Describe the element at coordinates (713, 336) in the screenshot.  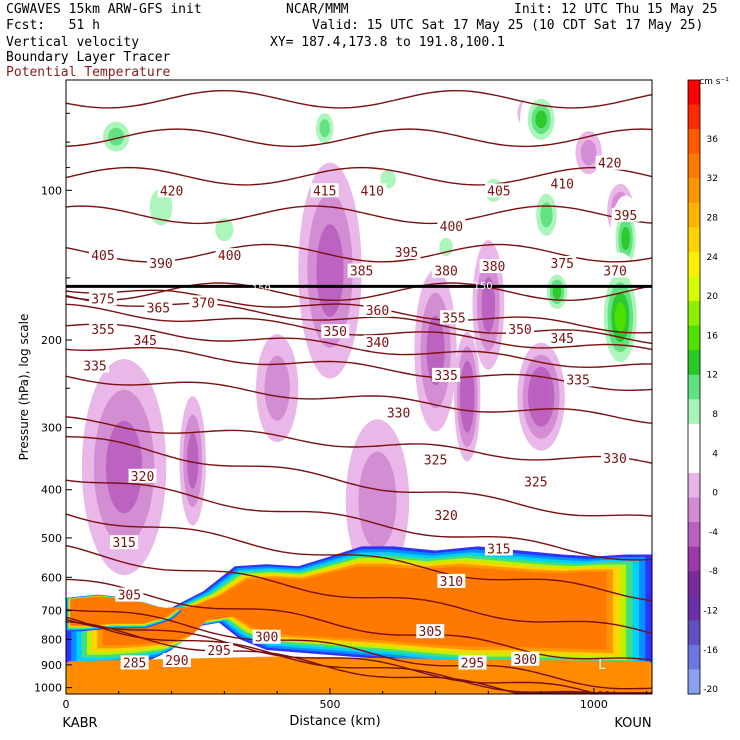
I see `colorbar-label-5: 16` at that location.